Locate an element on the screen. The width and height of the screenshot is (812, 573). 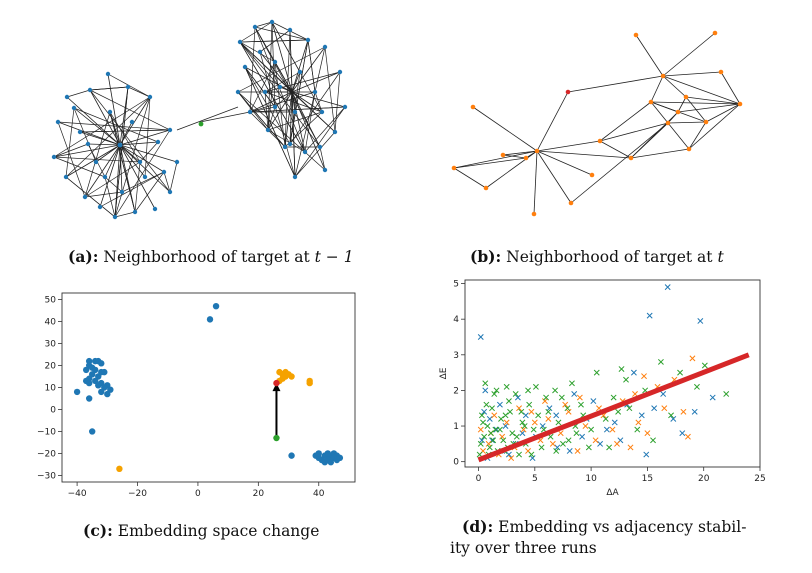
caption-b-text: Neighborhood of target at is located at coordinates (612, 257).